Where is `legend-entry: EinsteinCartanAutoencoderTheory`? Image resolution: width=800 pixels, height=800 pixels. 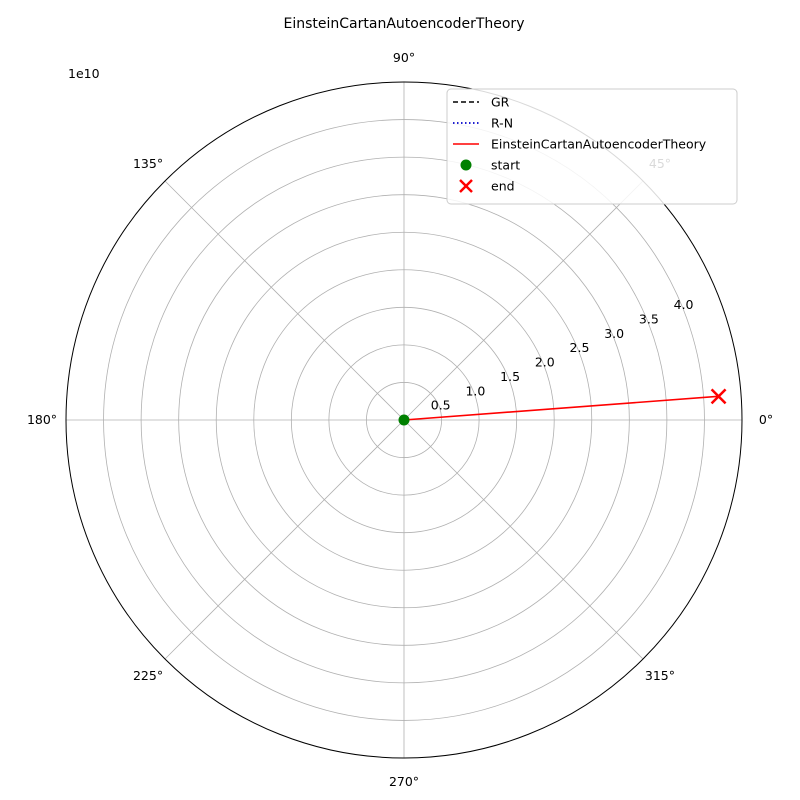
legend-entry: EinsteinCartanAutoencoderTheory is located at coordinates (580, 144).